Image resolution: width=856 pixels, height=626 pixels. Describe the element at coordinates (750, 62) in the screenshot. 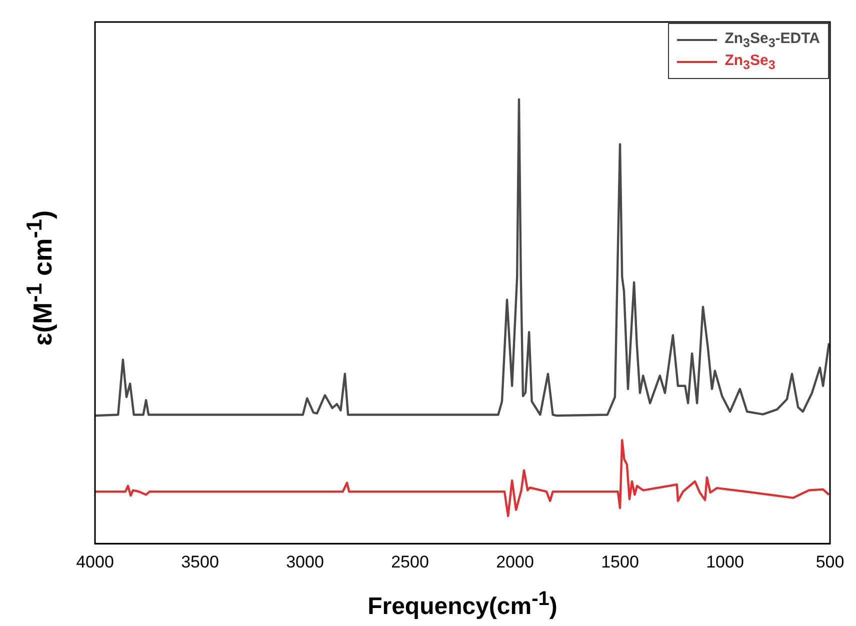

I see `legend-label: Zn$_{3}$Se$_{3}$` at that location.